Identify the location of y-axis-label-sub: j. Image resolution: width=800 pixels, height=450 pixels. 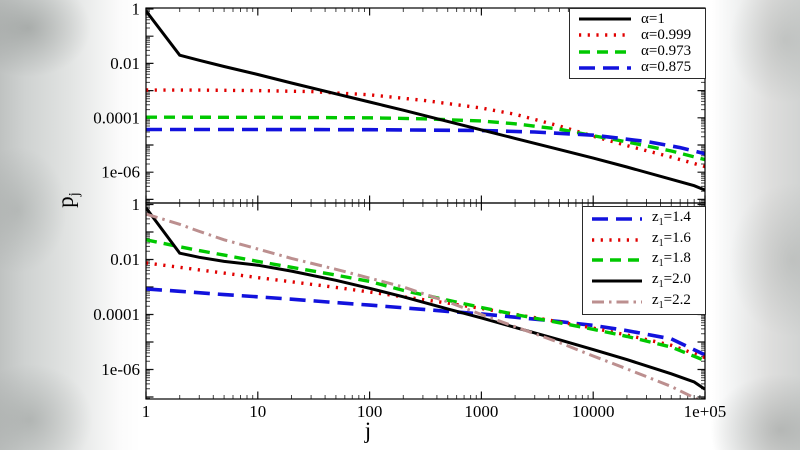
(74, 194).